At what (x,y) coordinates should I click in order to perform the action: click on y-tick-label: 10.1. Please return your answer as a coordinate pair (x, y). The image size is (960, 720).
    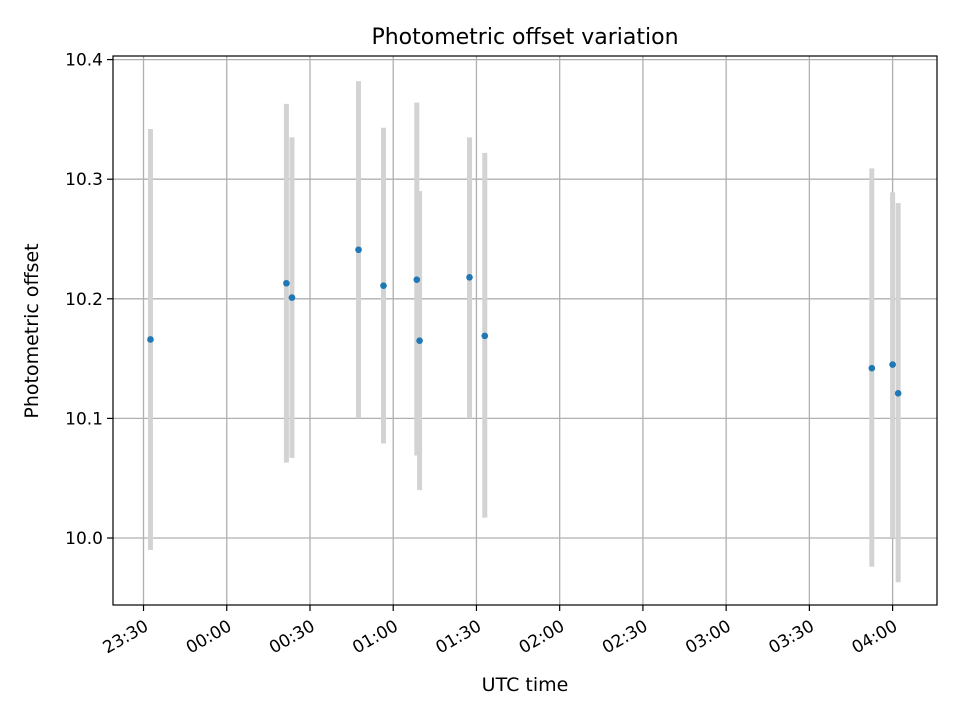
    Looking at the image, I should click on (84, 419).